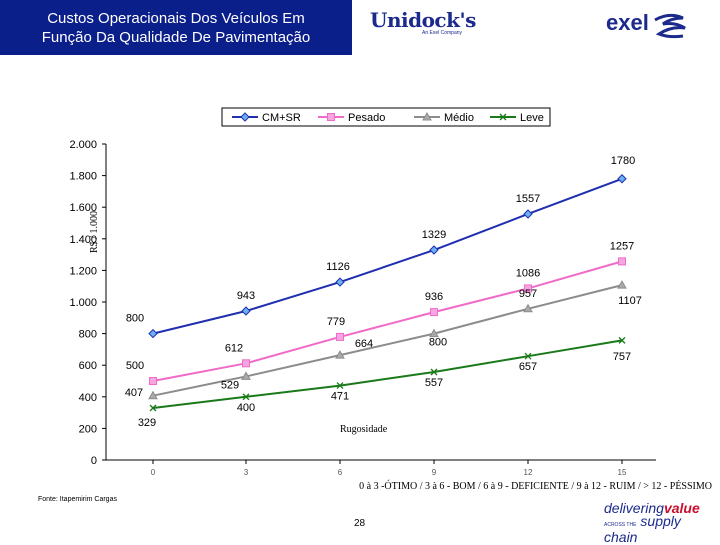  I want to click on exel-swoosh-icon, so click(670, 25).